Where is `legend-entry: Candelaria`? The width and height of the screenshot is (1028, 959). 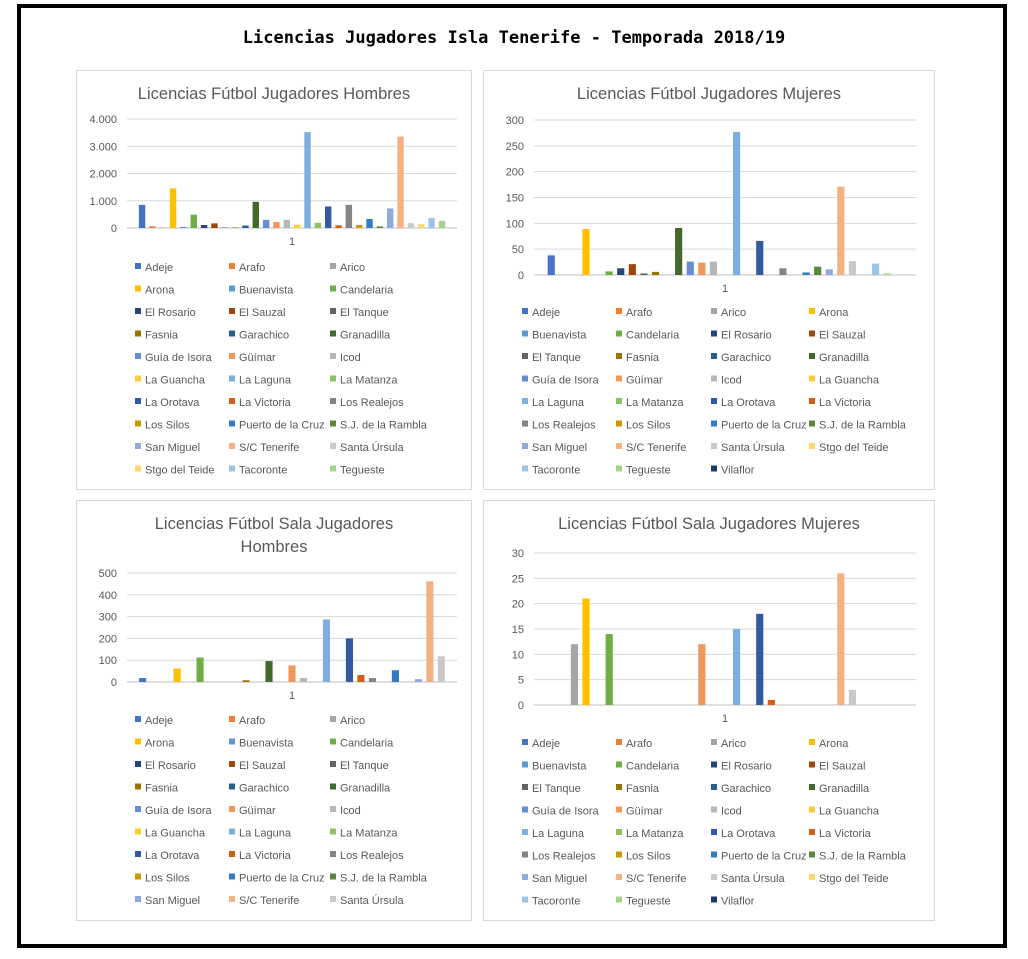
legend-entry: Candelaria is located at coordinates (653, 336).